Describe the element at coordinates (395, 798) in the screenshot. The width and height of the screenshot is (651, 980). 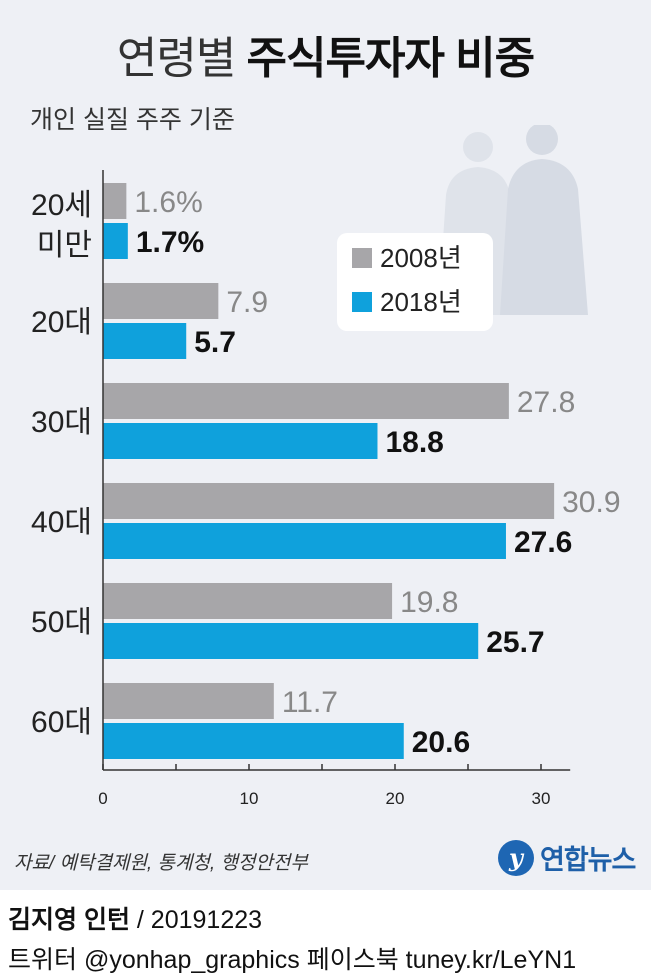
I see `x-tick-label: 20` at that location.